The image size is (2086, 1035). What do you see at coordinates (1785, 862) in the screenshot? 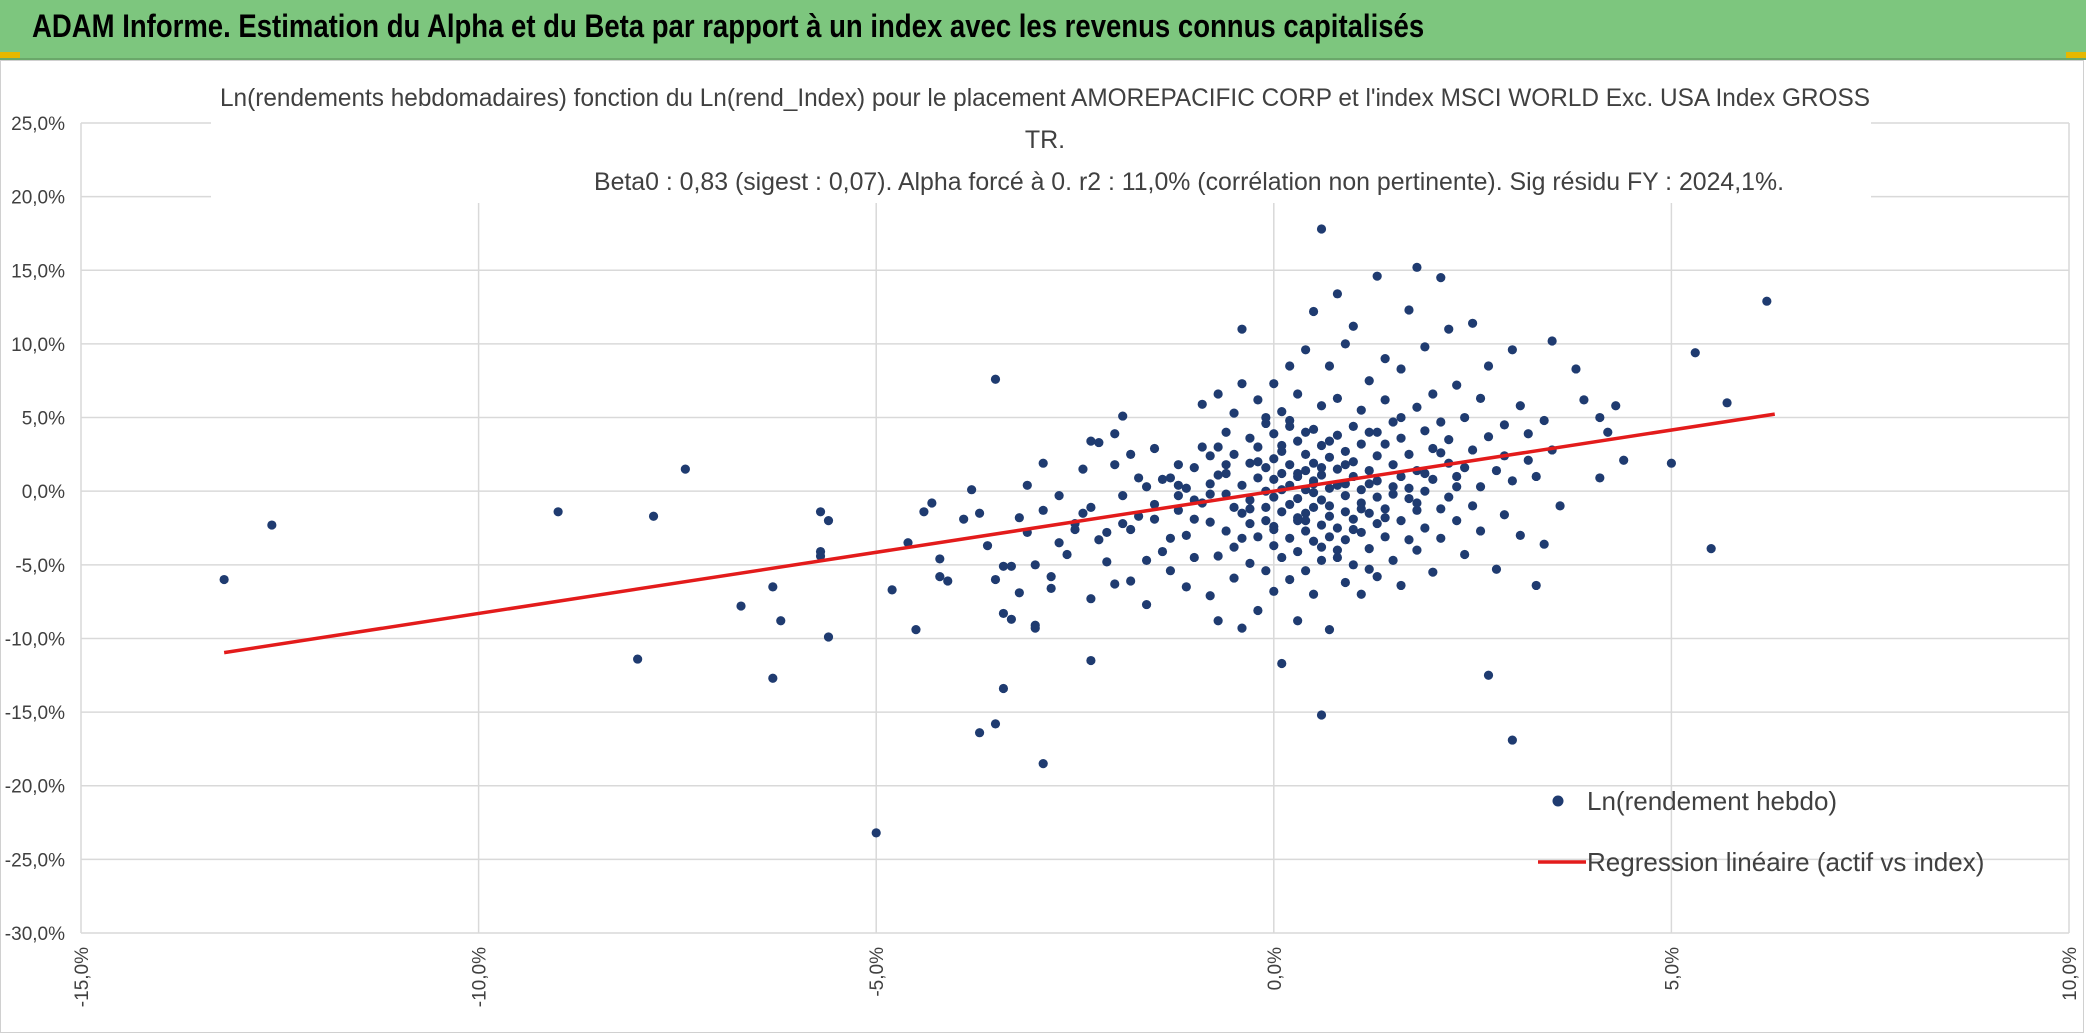
I see `legend-label-regression: Regression linéaire (actif vs index)` at bounding box center [1785, 862].